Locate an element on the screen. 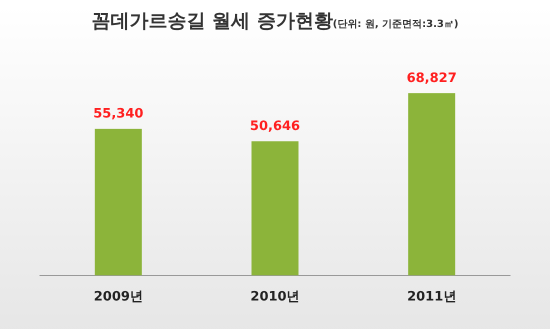 Image resolution: width=550 pixels, height=329 pixels. x-tick-label: 2011년 is located at coordinates (431, 297).